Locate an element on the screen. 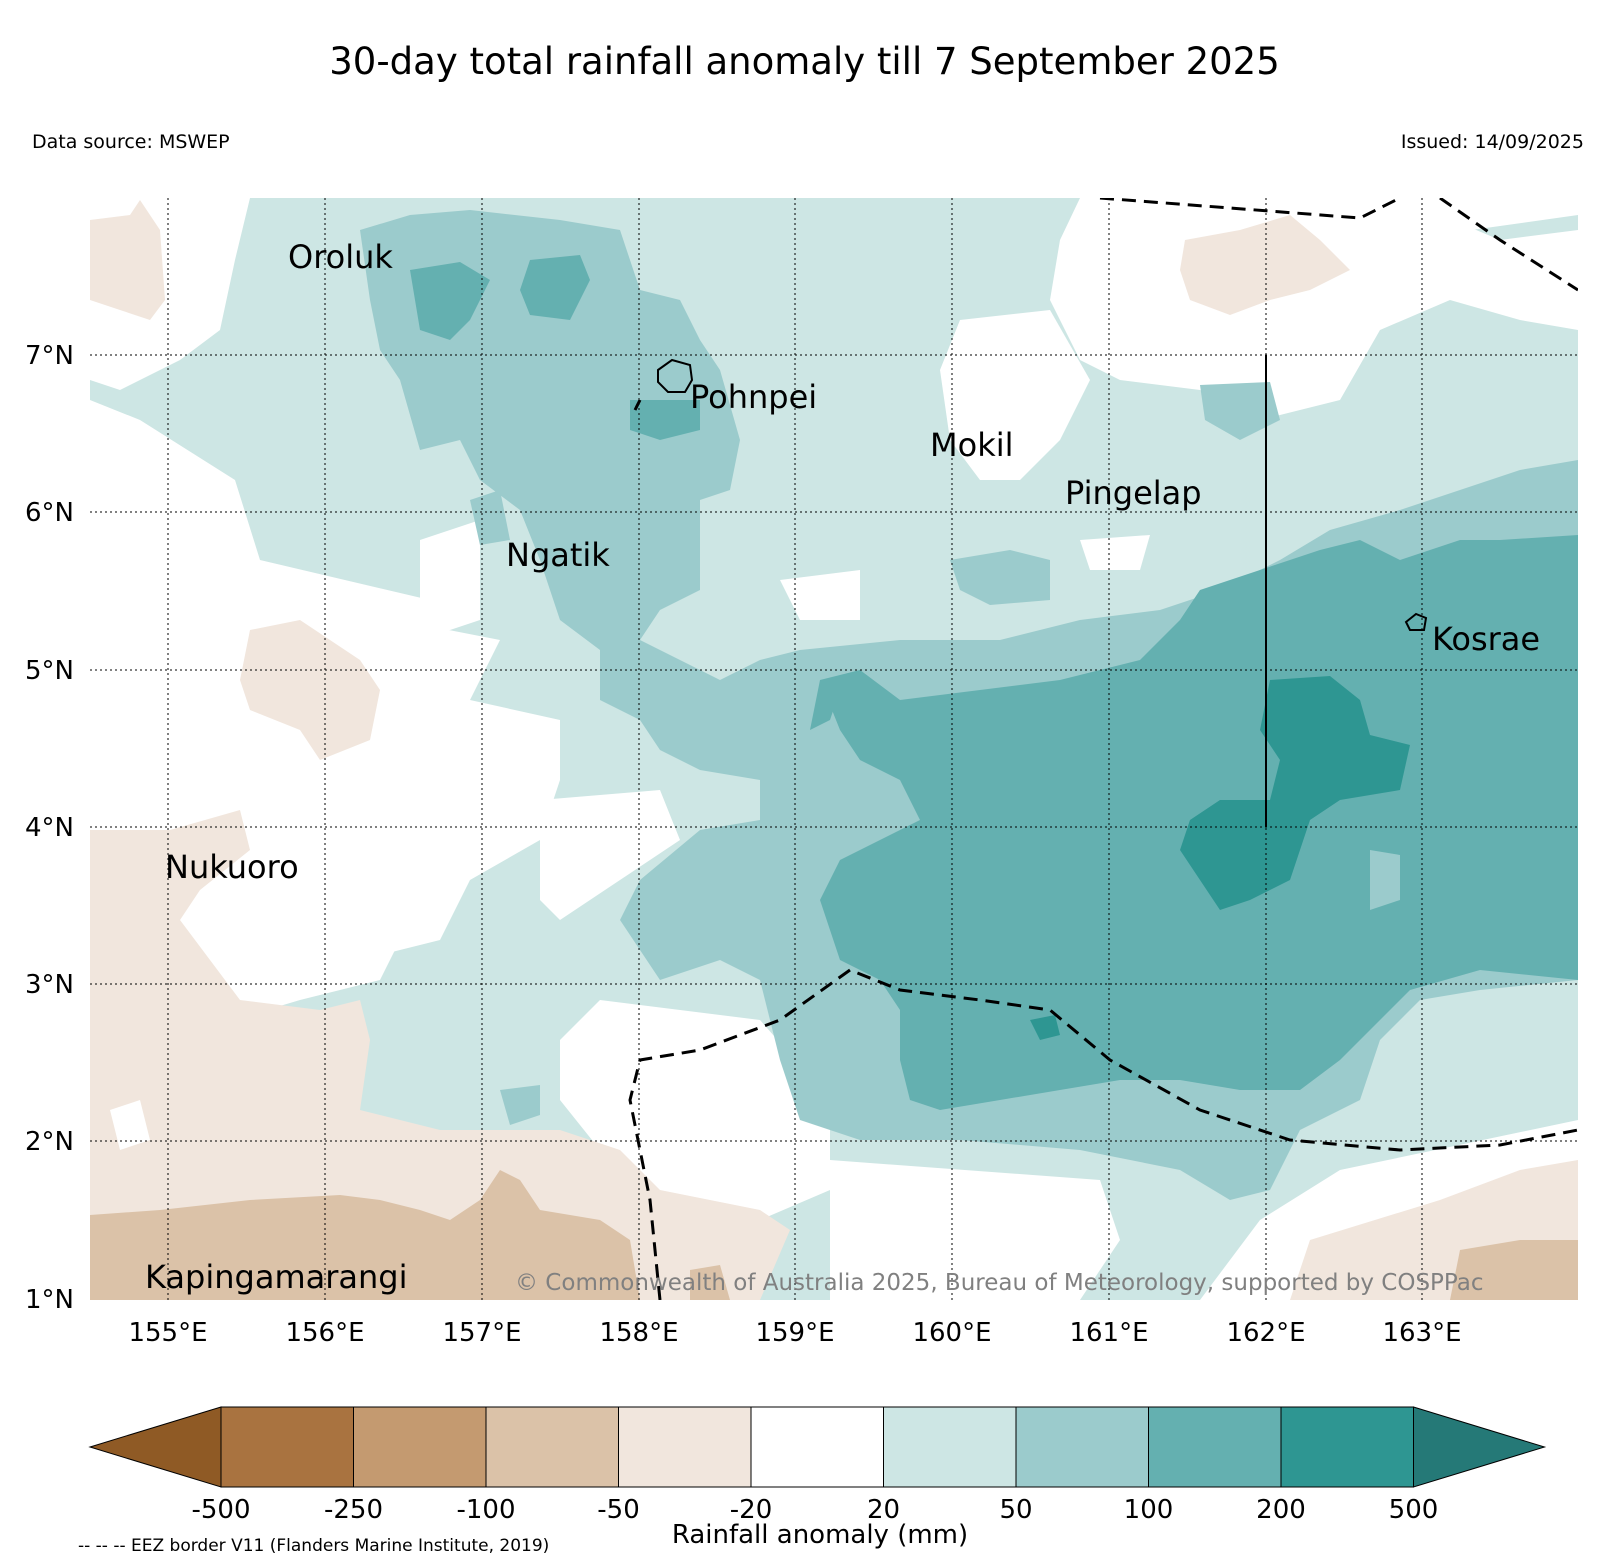  colorbar: -500 -250 -100 -50 -20 20 50 100 200 500 is located at coordinates (817, 1465).